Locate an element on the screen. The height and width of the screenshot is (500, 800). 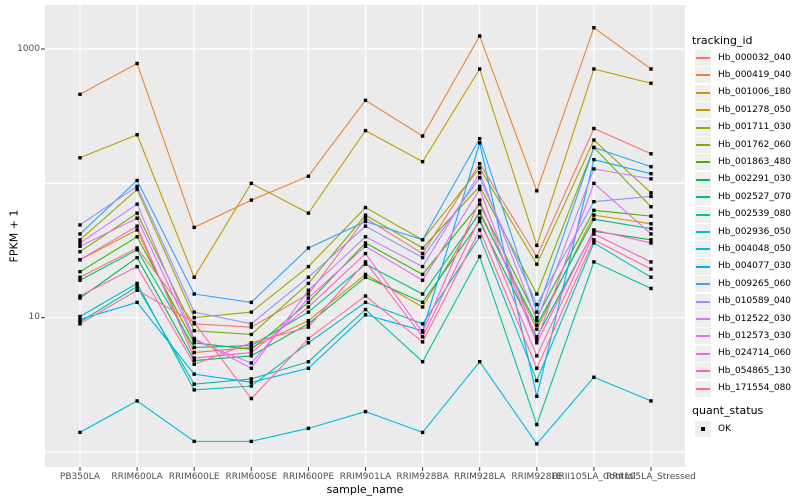
legend-label-Hb_009265_060: Hb_009265_060 is located at coordinates (755, 283).